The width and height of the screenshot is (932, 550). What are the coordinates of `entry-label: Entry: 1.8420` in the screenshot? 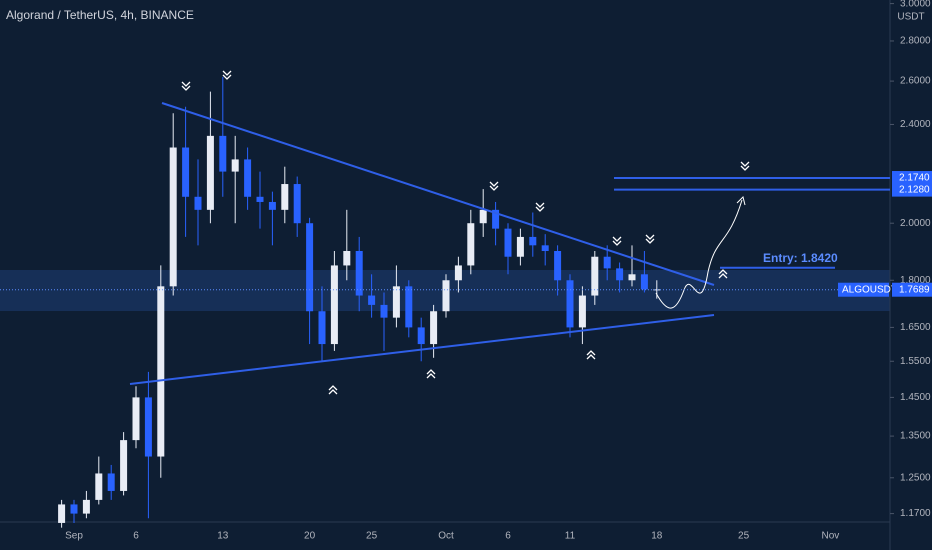 It's located at (800, 258).